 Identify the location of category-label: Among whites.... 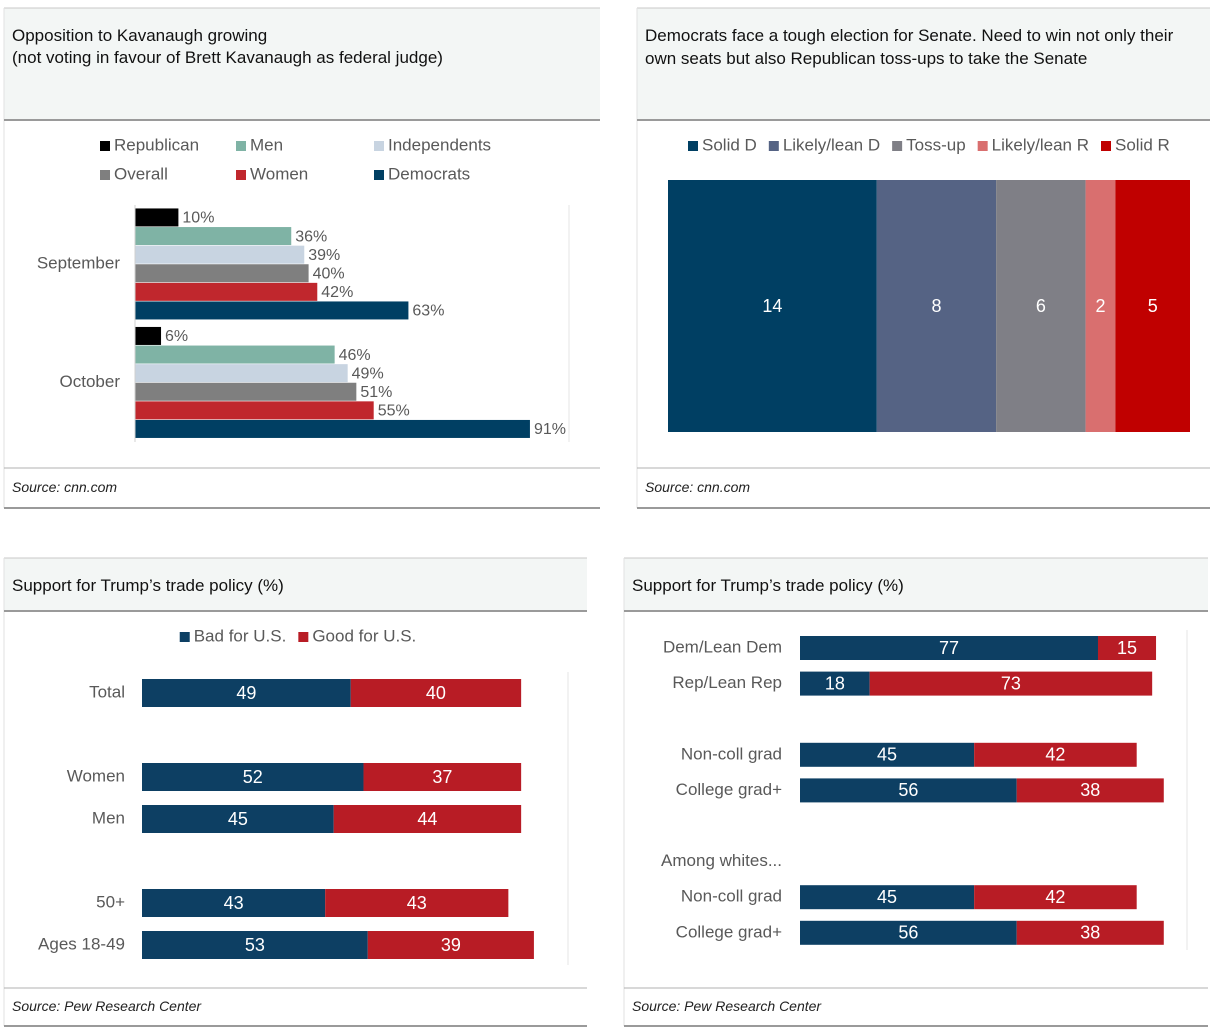
(721, 860).